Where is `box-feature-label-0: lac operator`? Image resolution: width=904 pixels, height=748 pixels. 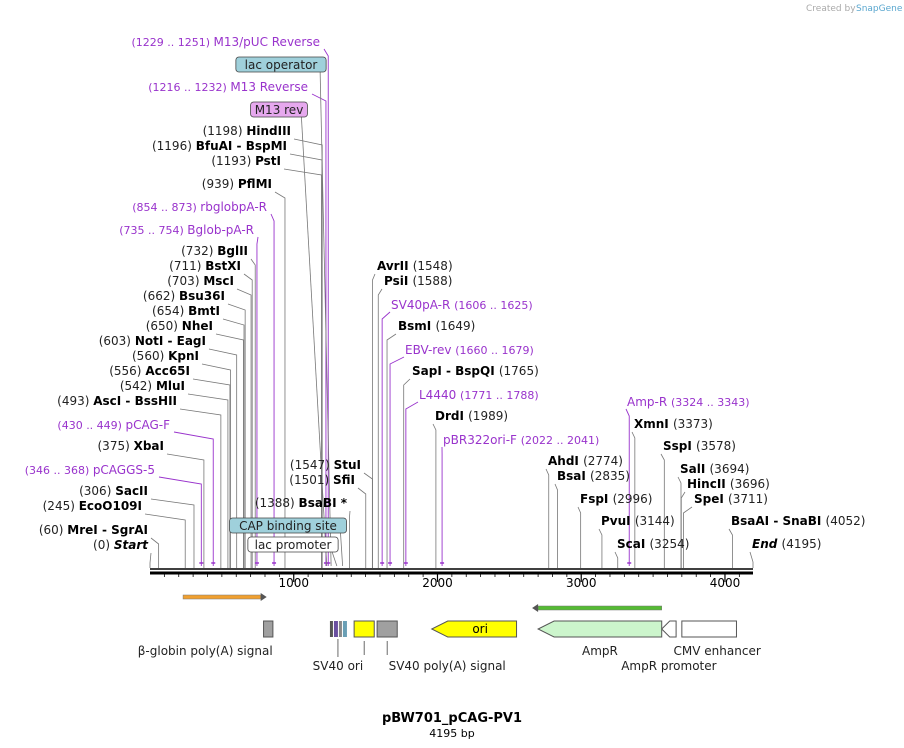
box-feature-label-0: lac operator is located at coordinates (281, 65).